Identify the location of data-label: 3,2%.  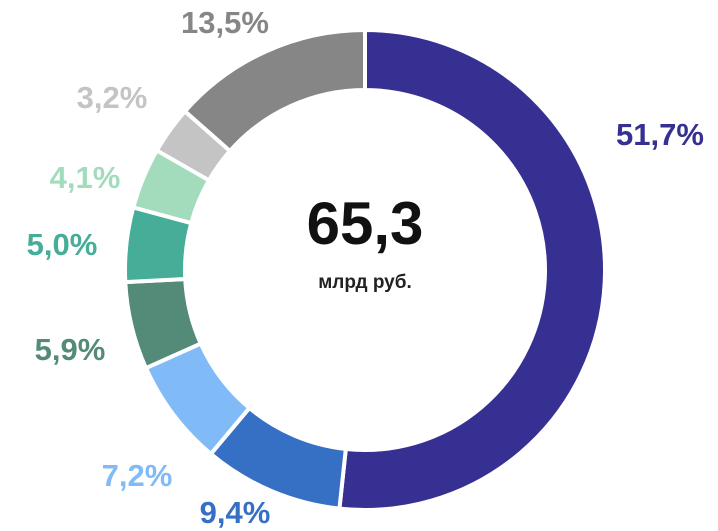
(112, 97).